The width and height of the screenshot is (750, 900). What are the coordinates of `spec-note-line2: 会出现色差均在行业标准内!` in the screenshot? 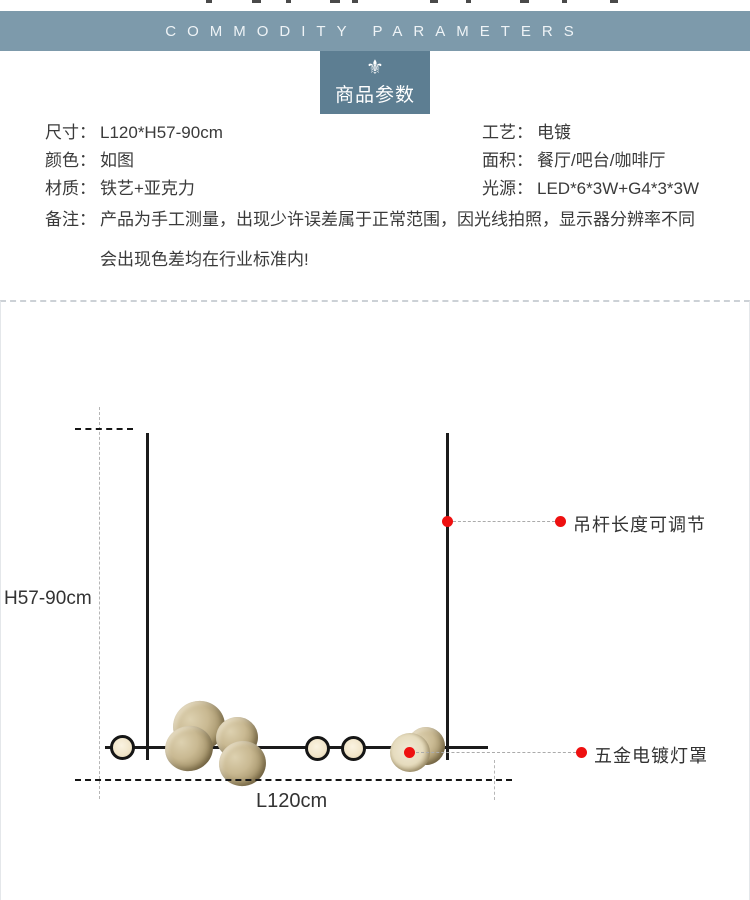 It's located at (204, 259).